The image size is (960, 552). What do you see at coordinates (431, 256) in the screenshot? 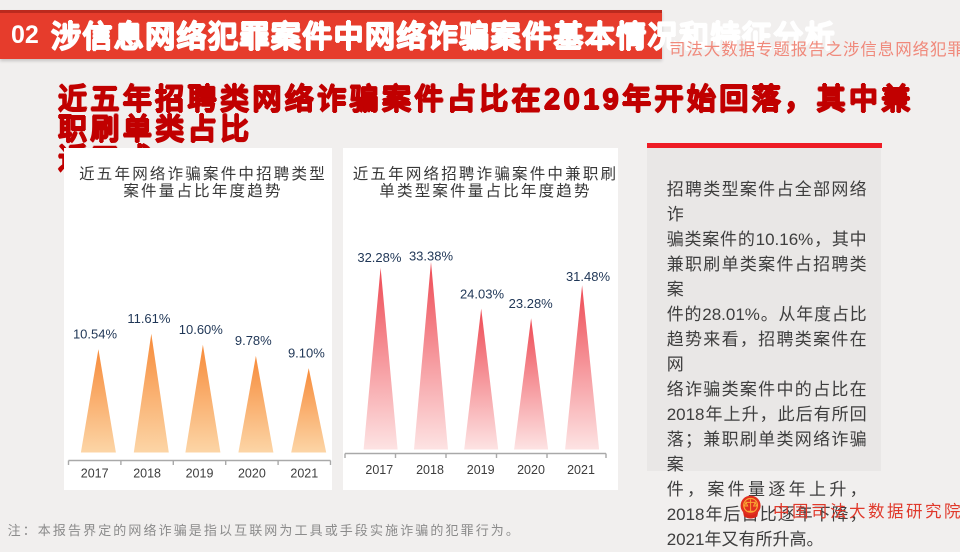
I see `svg-text: 33.38%` at bounding box center [431, 256].